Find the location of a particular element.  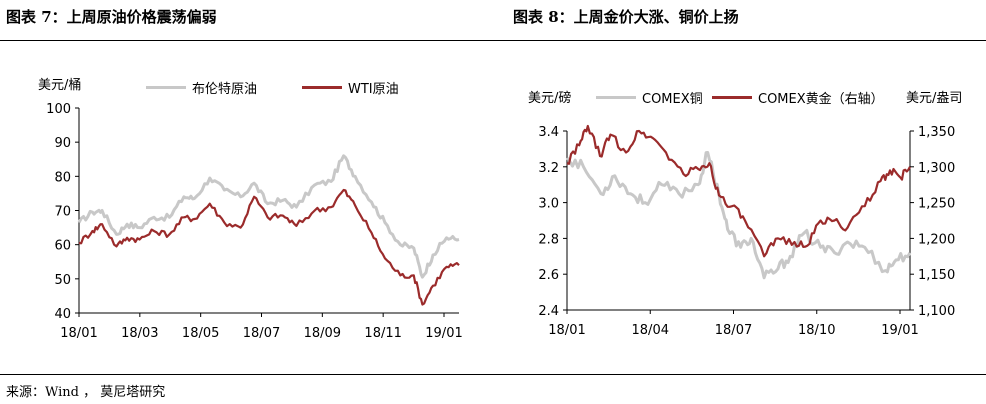

left-x-tick-label: 19/01 is located at coordinates (443, 333).